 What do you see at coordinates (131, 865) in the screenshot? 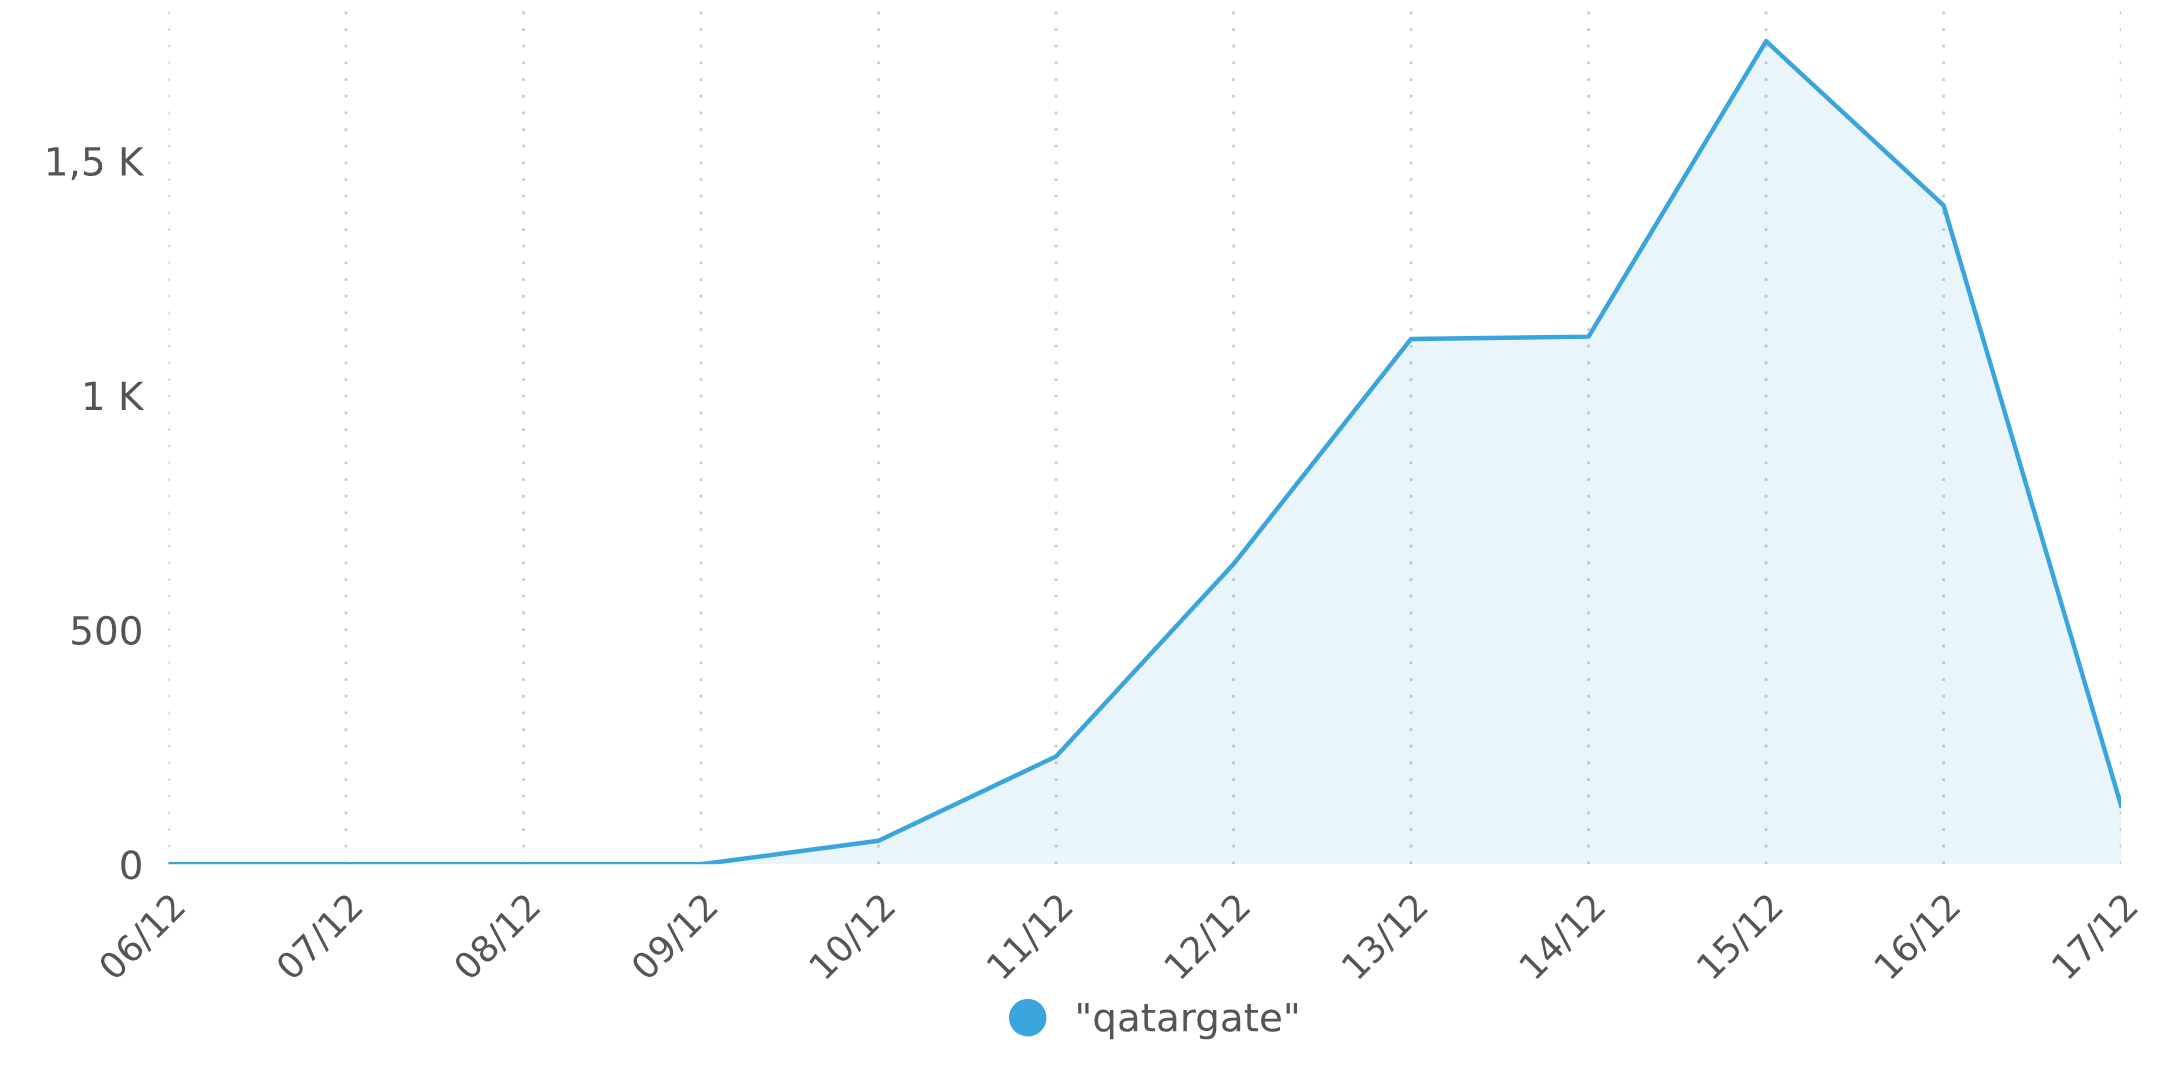
I see `y-tick-label: 0` at bounding box center [131, 865].